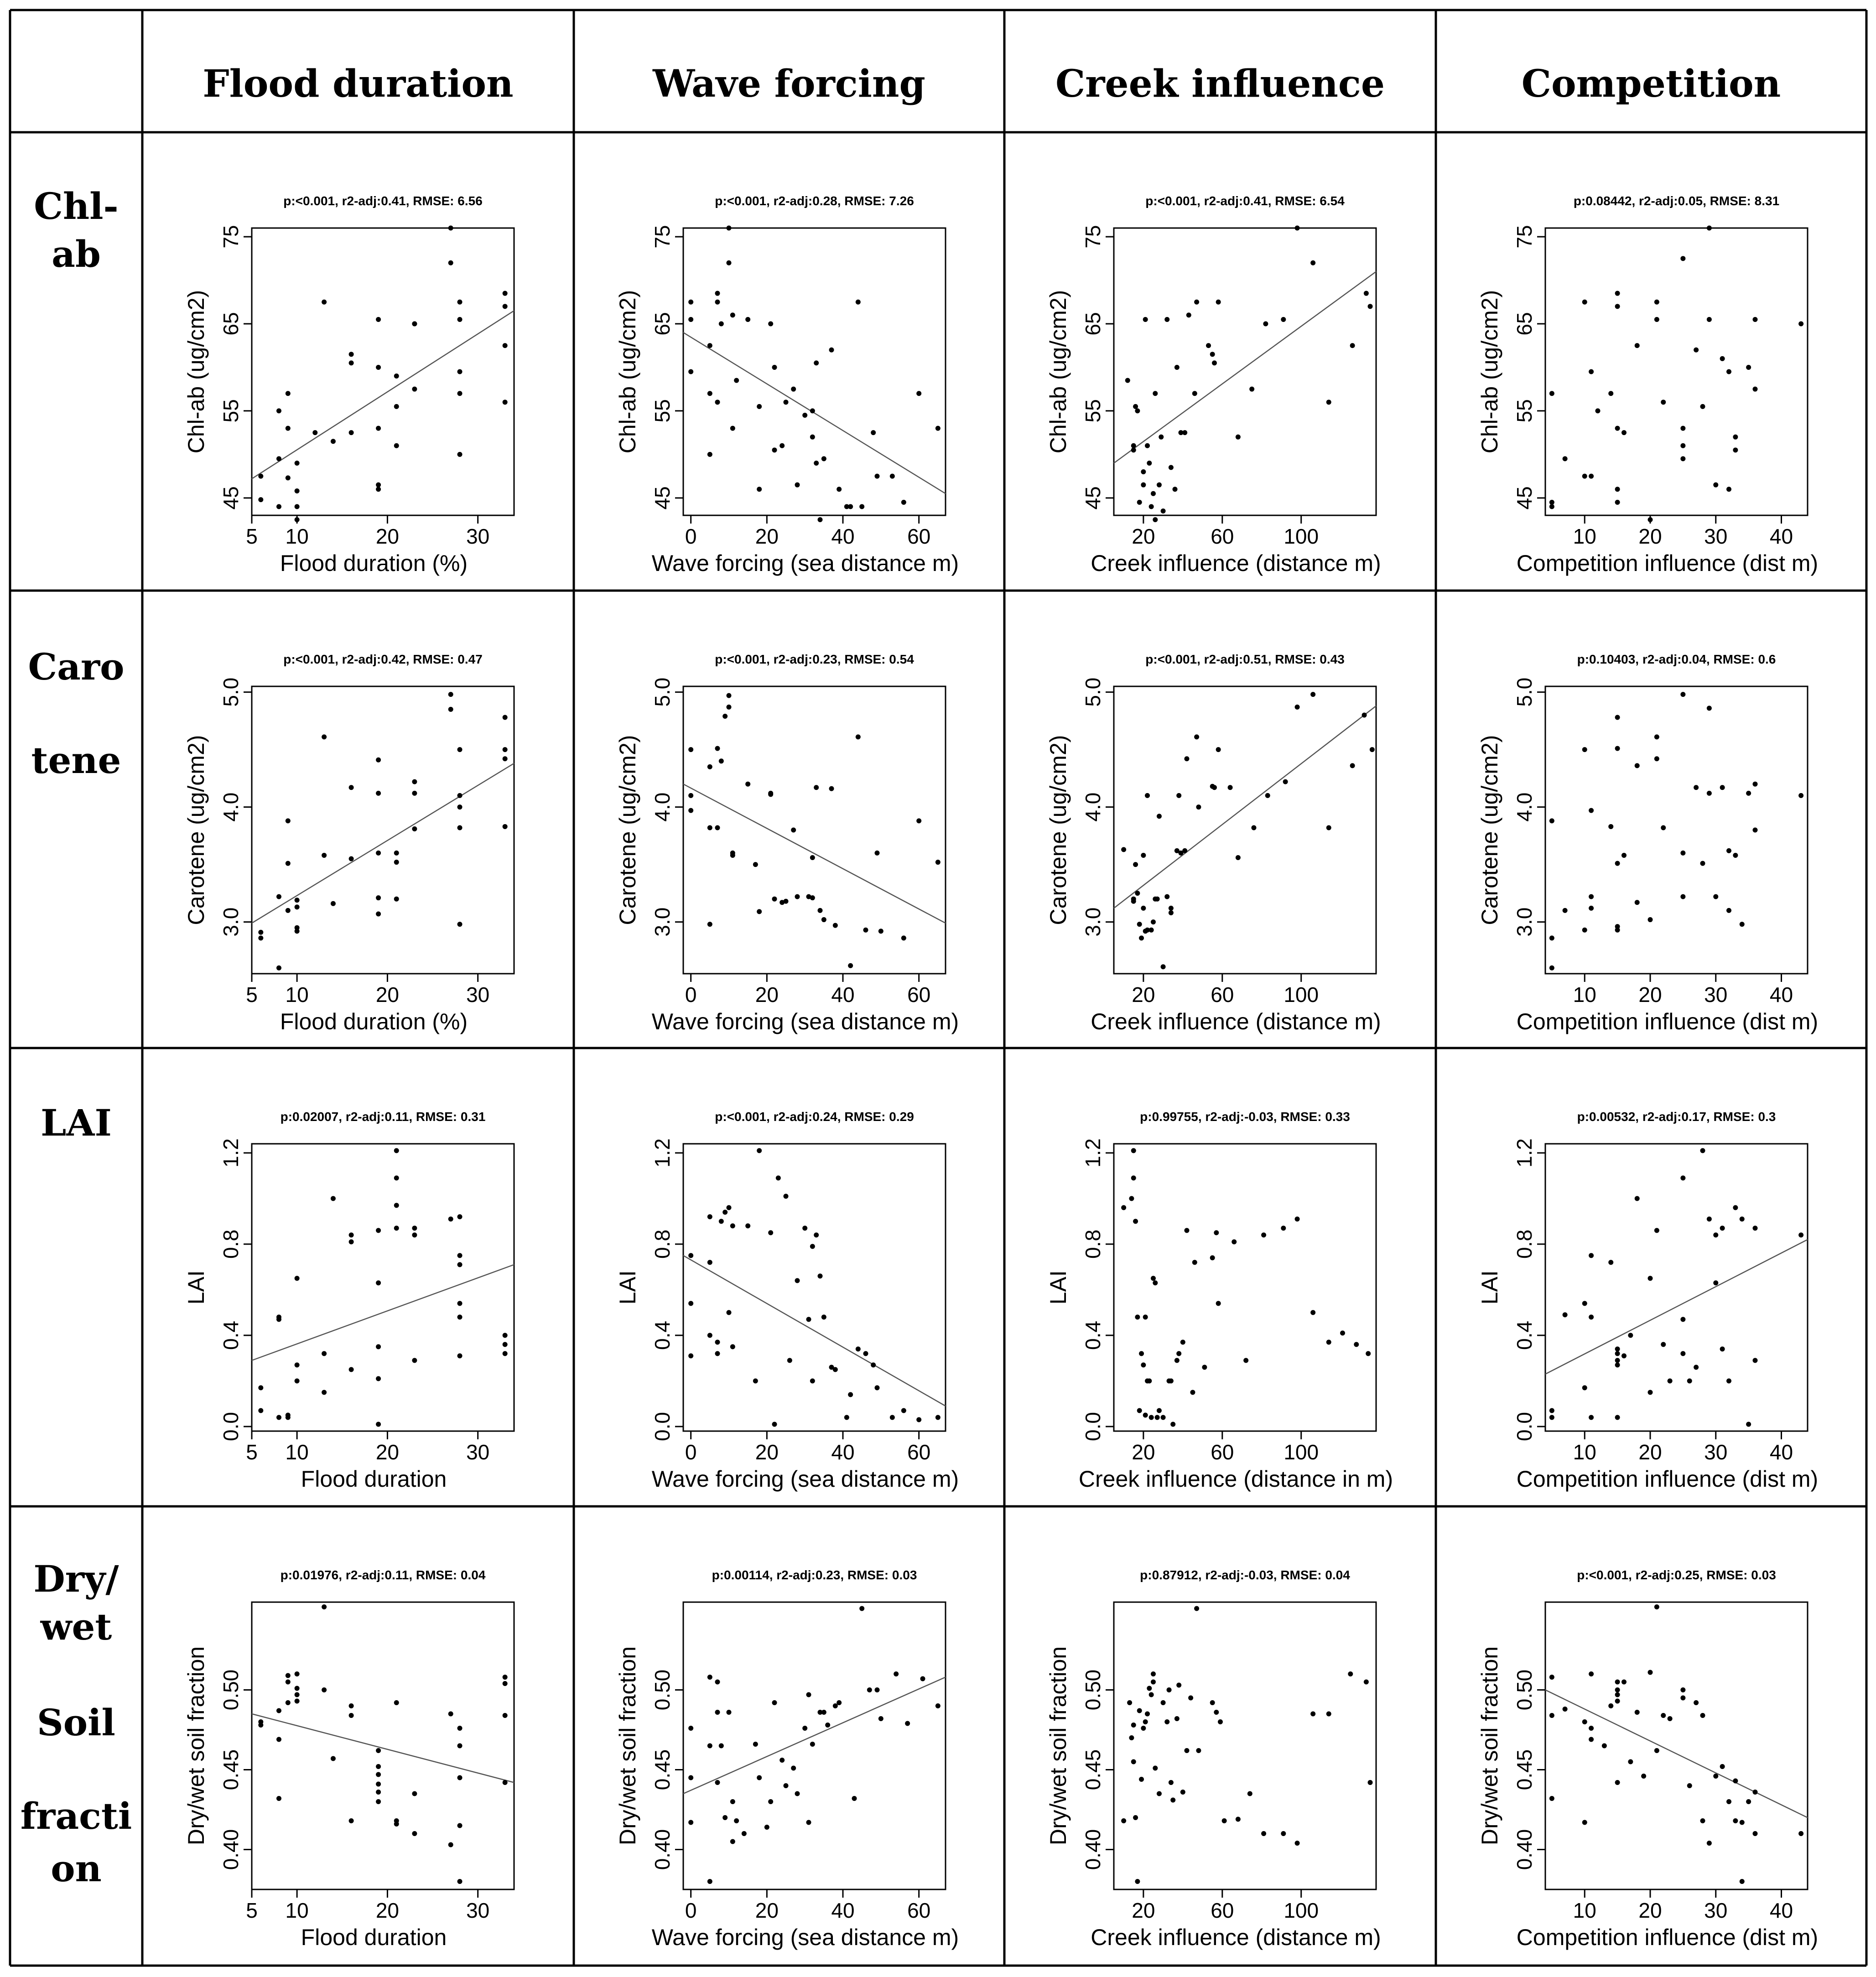 Image resolution: width=1876 pixels, height=1977 pixels. What do you see at coordinates (76, 206) in the screenshot?
I see `row-header-line: Chl-` at bounding box center [76, 206].